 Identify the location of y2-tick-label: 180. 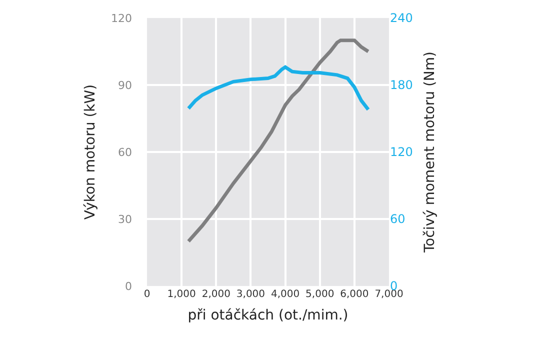
(401, 85).